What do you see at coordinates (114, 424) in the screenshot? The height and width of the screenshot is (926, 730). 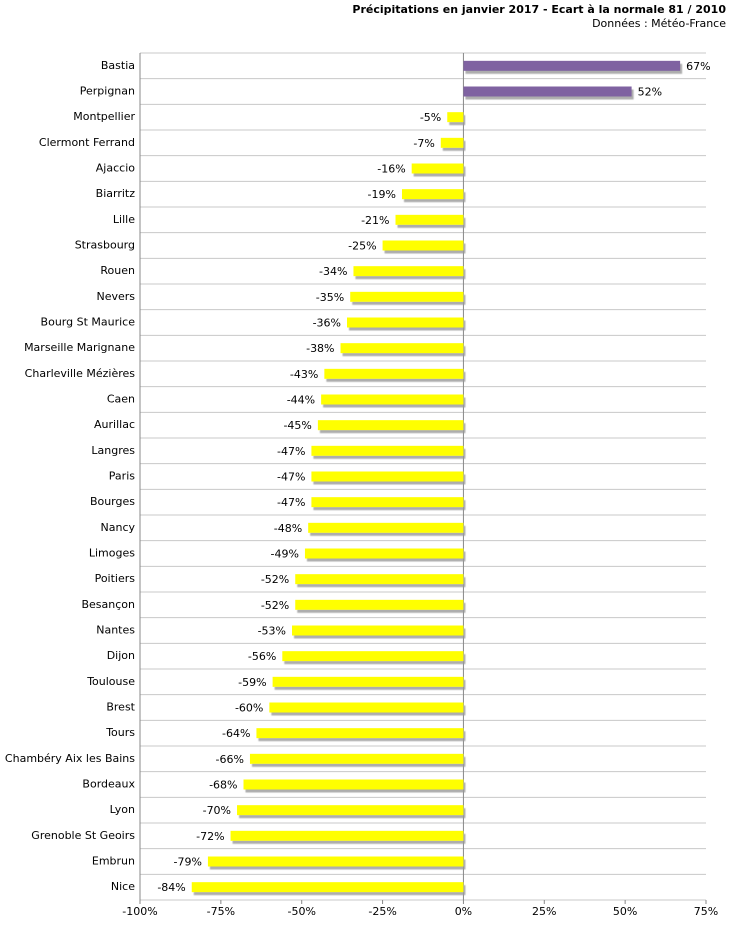 I see `category-label: Aurillac` at bounding box center [114, 424].